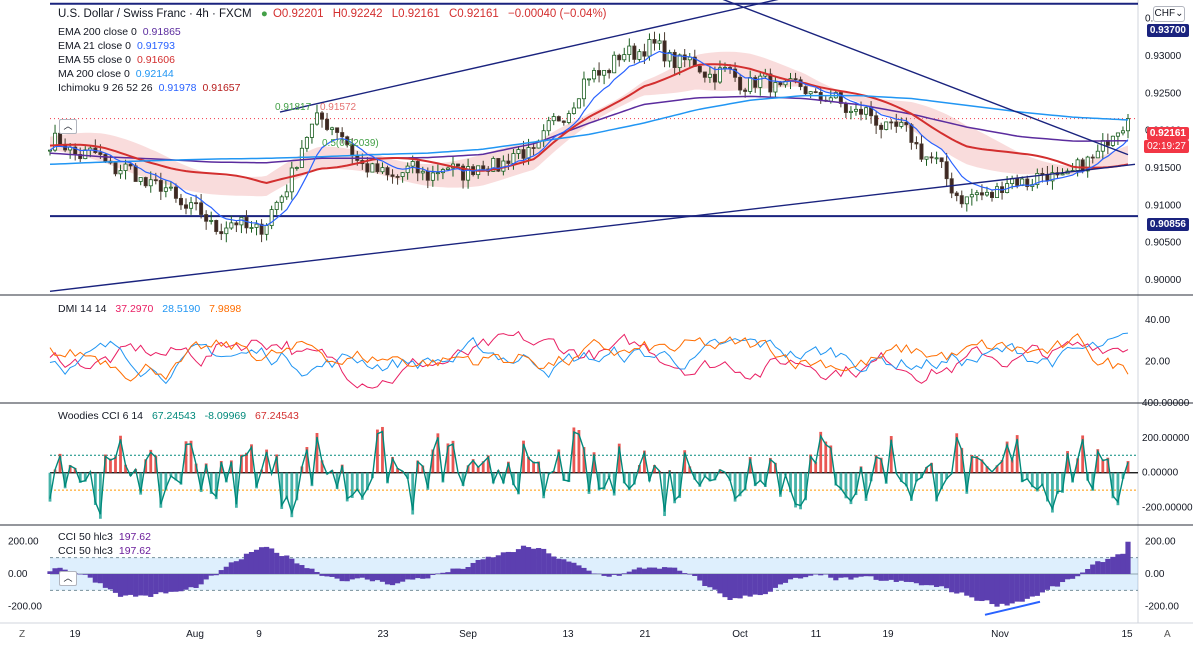 The image size is (1193, 655). What do you see at coordinates (116, 60) in the screenshot?
I see `legend-ema55: EMA 55 close 0 0.91606` at bounding box center [116, 60].